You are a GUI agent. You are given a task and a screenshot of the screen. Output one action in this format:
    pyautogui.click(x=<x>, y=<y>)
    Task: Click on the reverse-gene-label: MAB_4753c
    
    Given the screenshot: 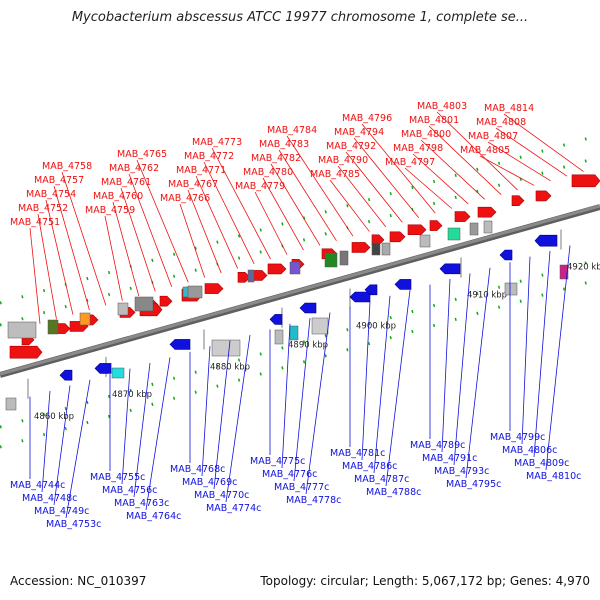 What is the action you would take?
    pyautogui.click(x=73, y=524)
    